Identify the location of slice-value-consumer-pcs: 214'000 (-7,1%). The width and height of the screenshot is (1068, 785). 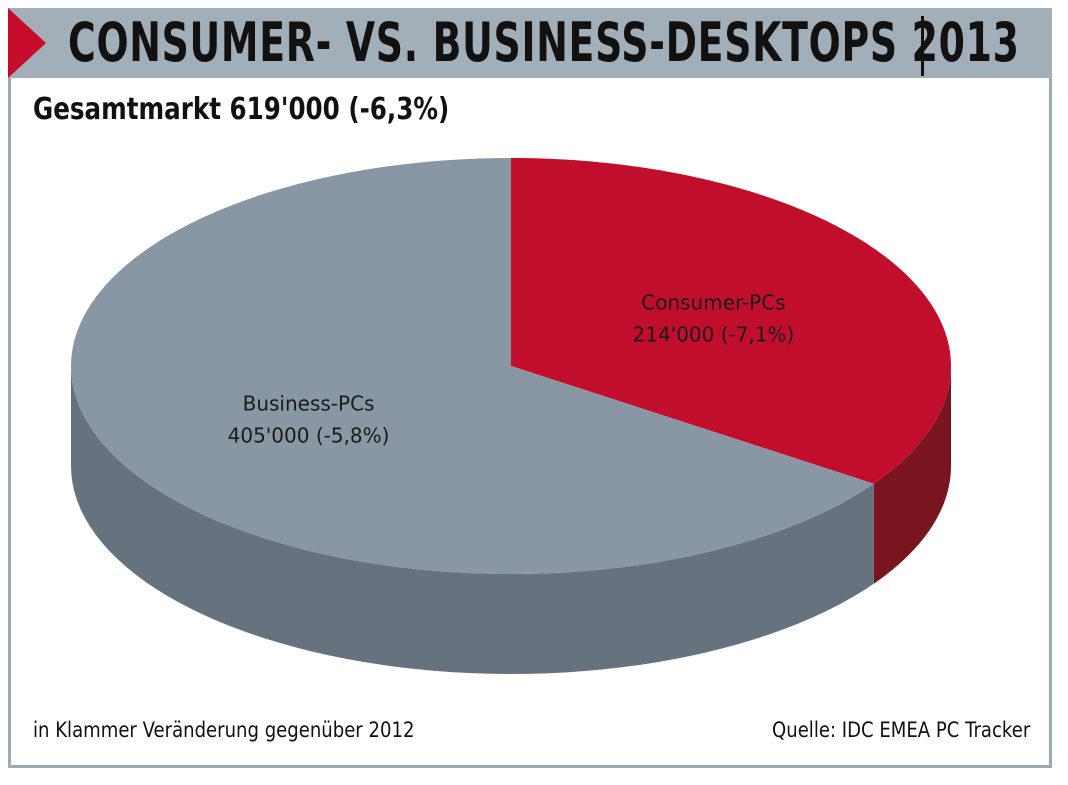
(714, 335).